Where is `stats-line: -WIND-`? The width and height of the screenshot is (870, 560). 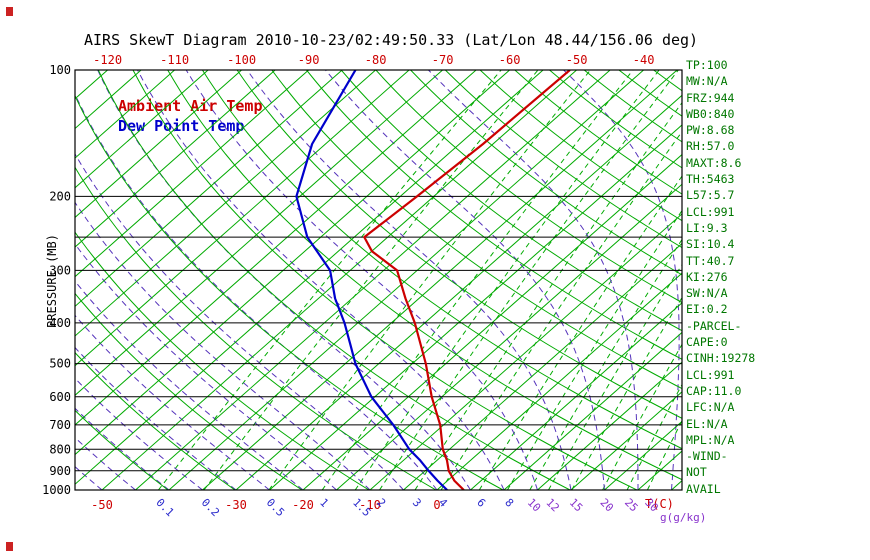
stats-line: -WIND- is located at coordinates (707, 456).